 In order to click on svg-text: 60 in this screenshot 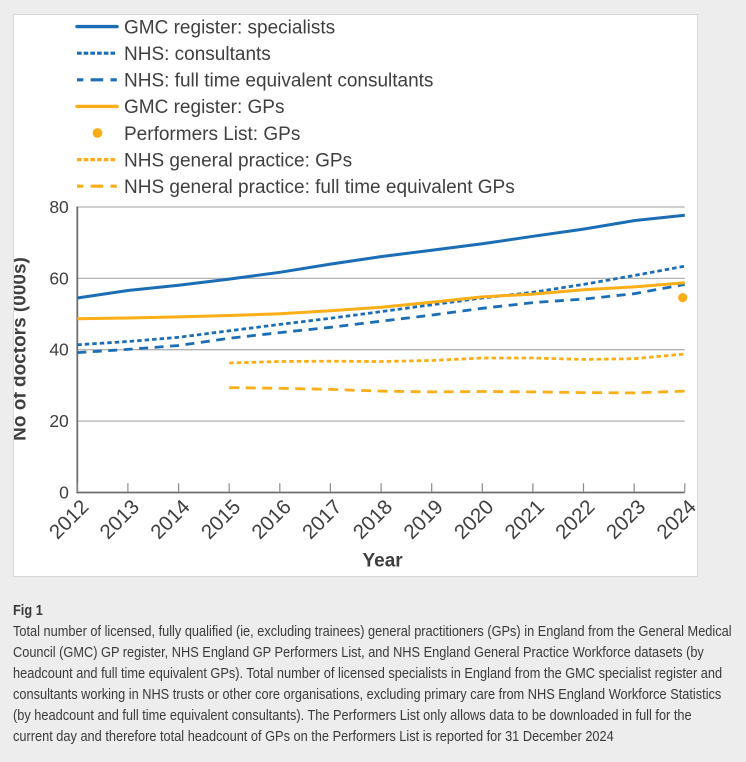, I will do `click(59, 278)`.